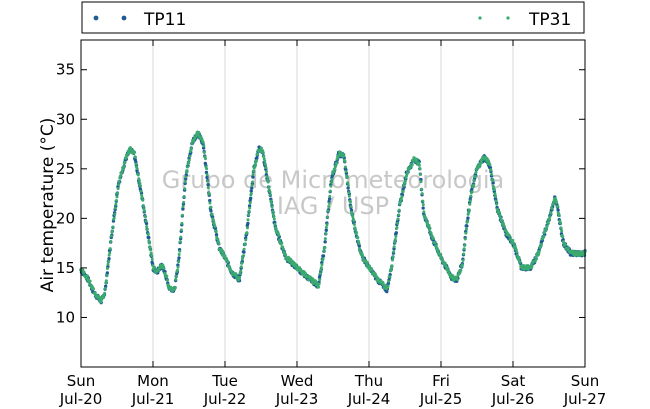  I want to click on x-tick-label-day: Tue, so click(224, 381).